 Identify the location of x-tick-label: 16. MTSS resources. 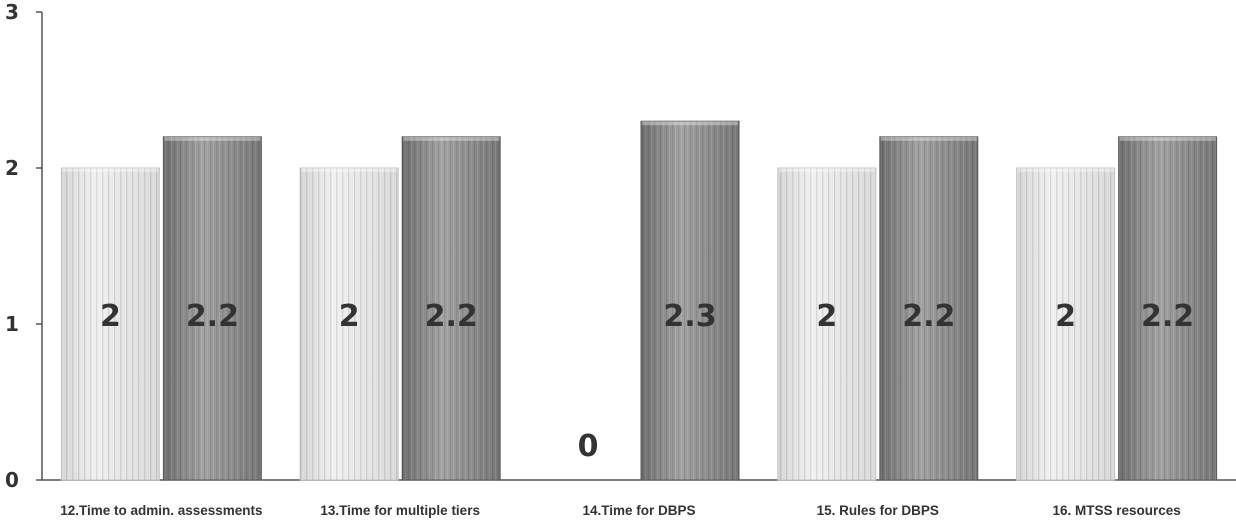
(1116, 510).